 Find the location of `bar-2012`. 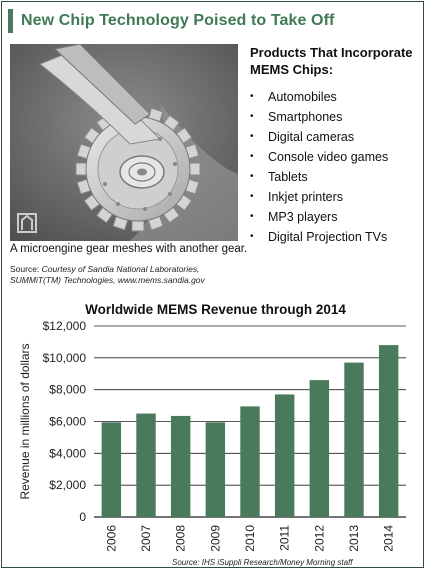

bar-2012 is located at coordinates (319, 448).